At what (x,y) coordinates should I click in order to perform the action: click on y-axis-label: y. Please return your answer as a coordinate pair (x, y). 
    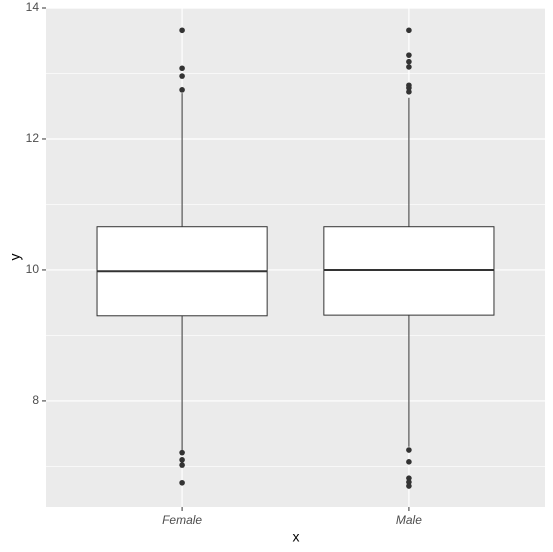
    Looking at the image, I should click on (15, 257).